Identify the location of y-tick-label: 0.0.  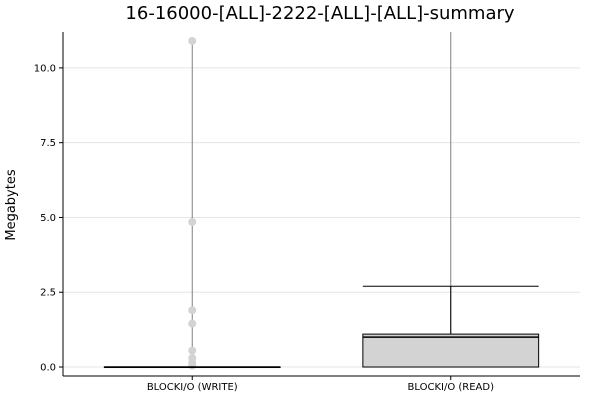
(48, 368).